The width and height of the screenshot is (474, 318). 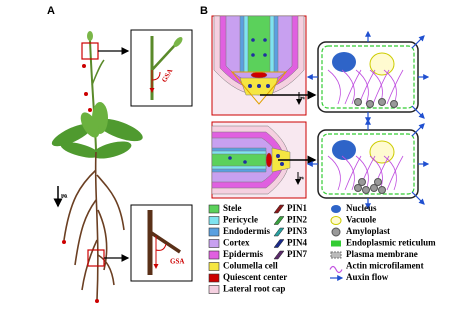 I want to click on legend-label: Plasma membrane, so click(x=382, y=254).